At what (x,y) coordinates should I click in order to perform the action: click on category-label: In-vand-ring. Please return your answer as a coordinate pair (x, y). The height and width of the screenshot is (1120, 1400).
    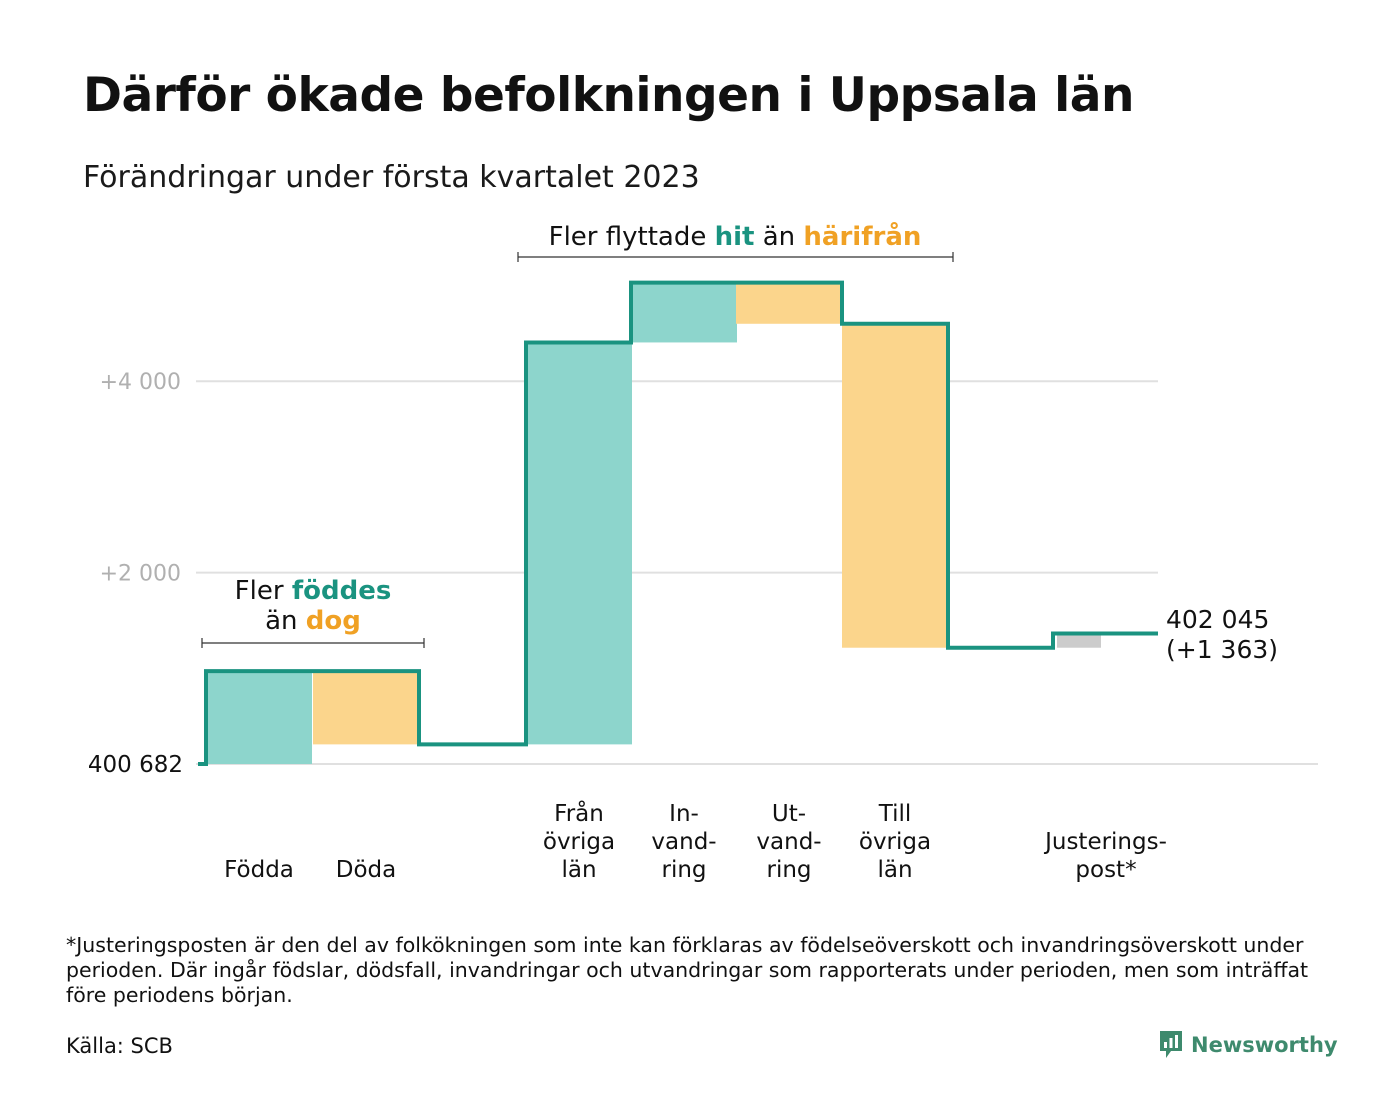
    Looking at the image, I should click on (683, 842).